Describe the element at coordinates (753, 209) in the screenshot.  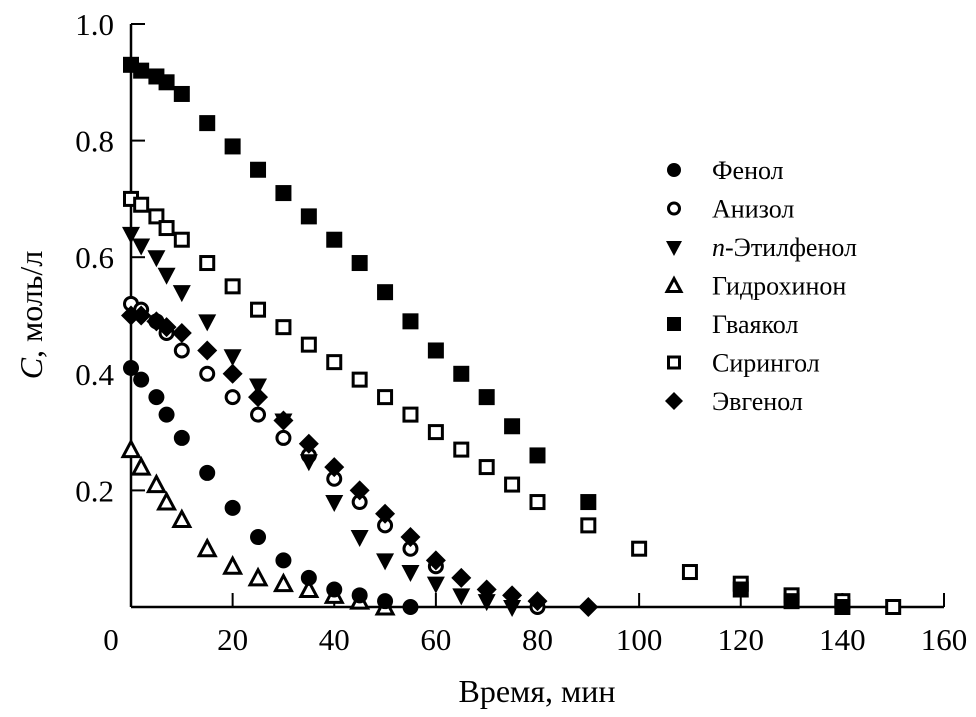
I see `legend-label-name: Анизол` at that location.